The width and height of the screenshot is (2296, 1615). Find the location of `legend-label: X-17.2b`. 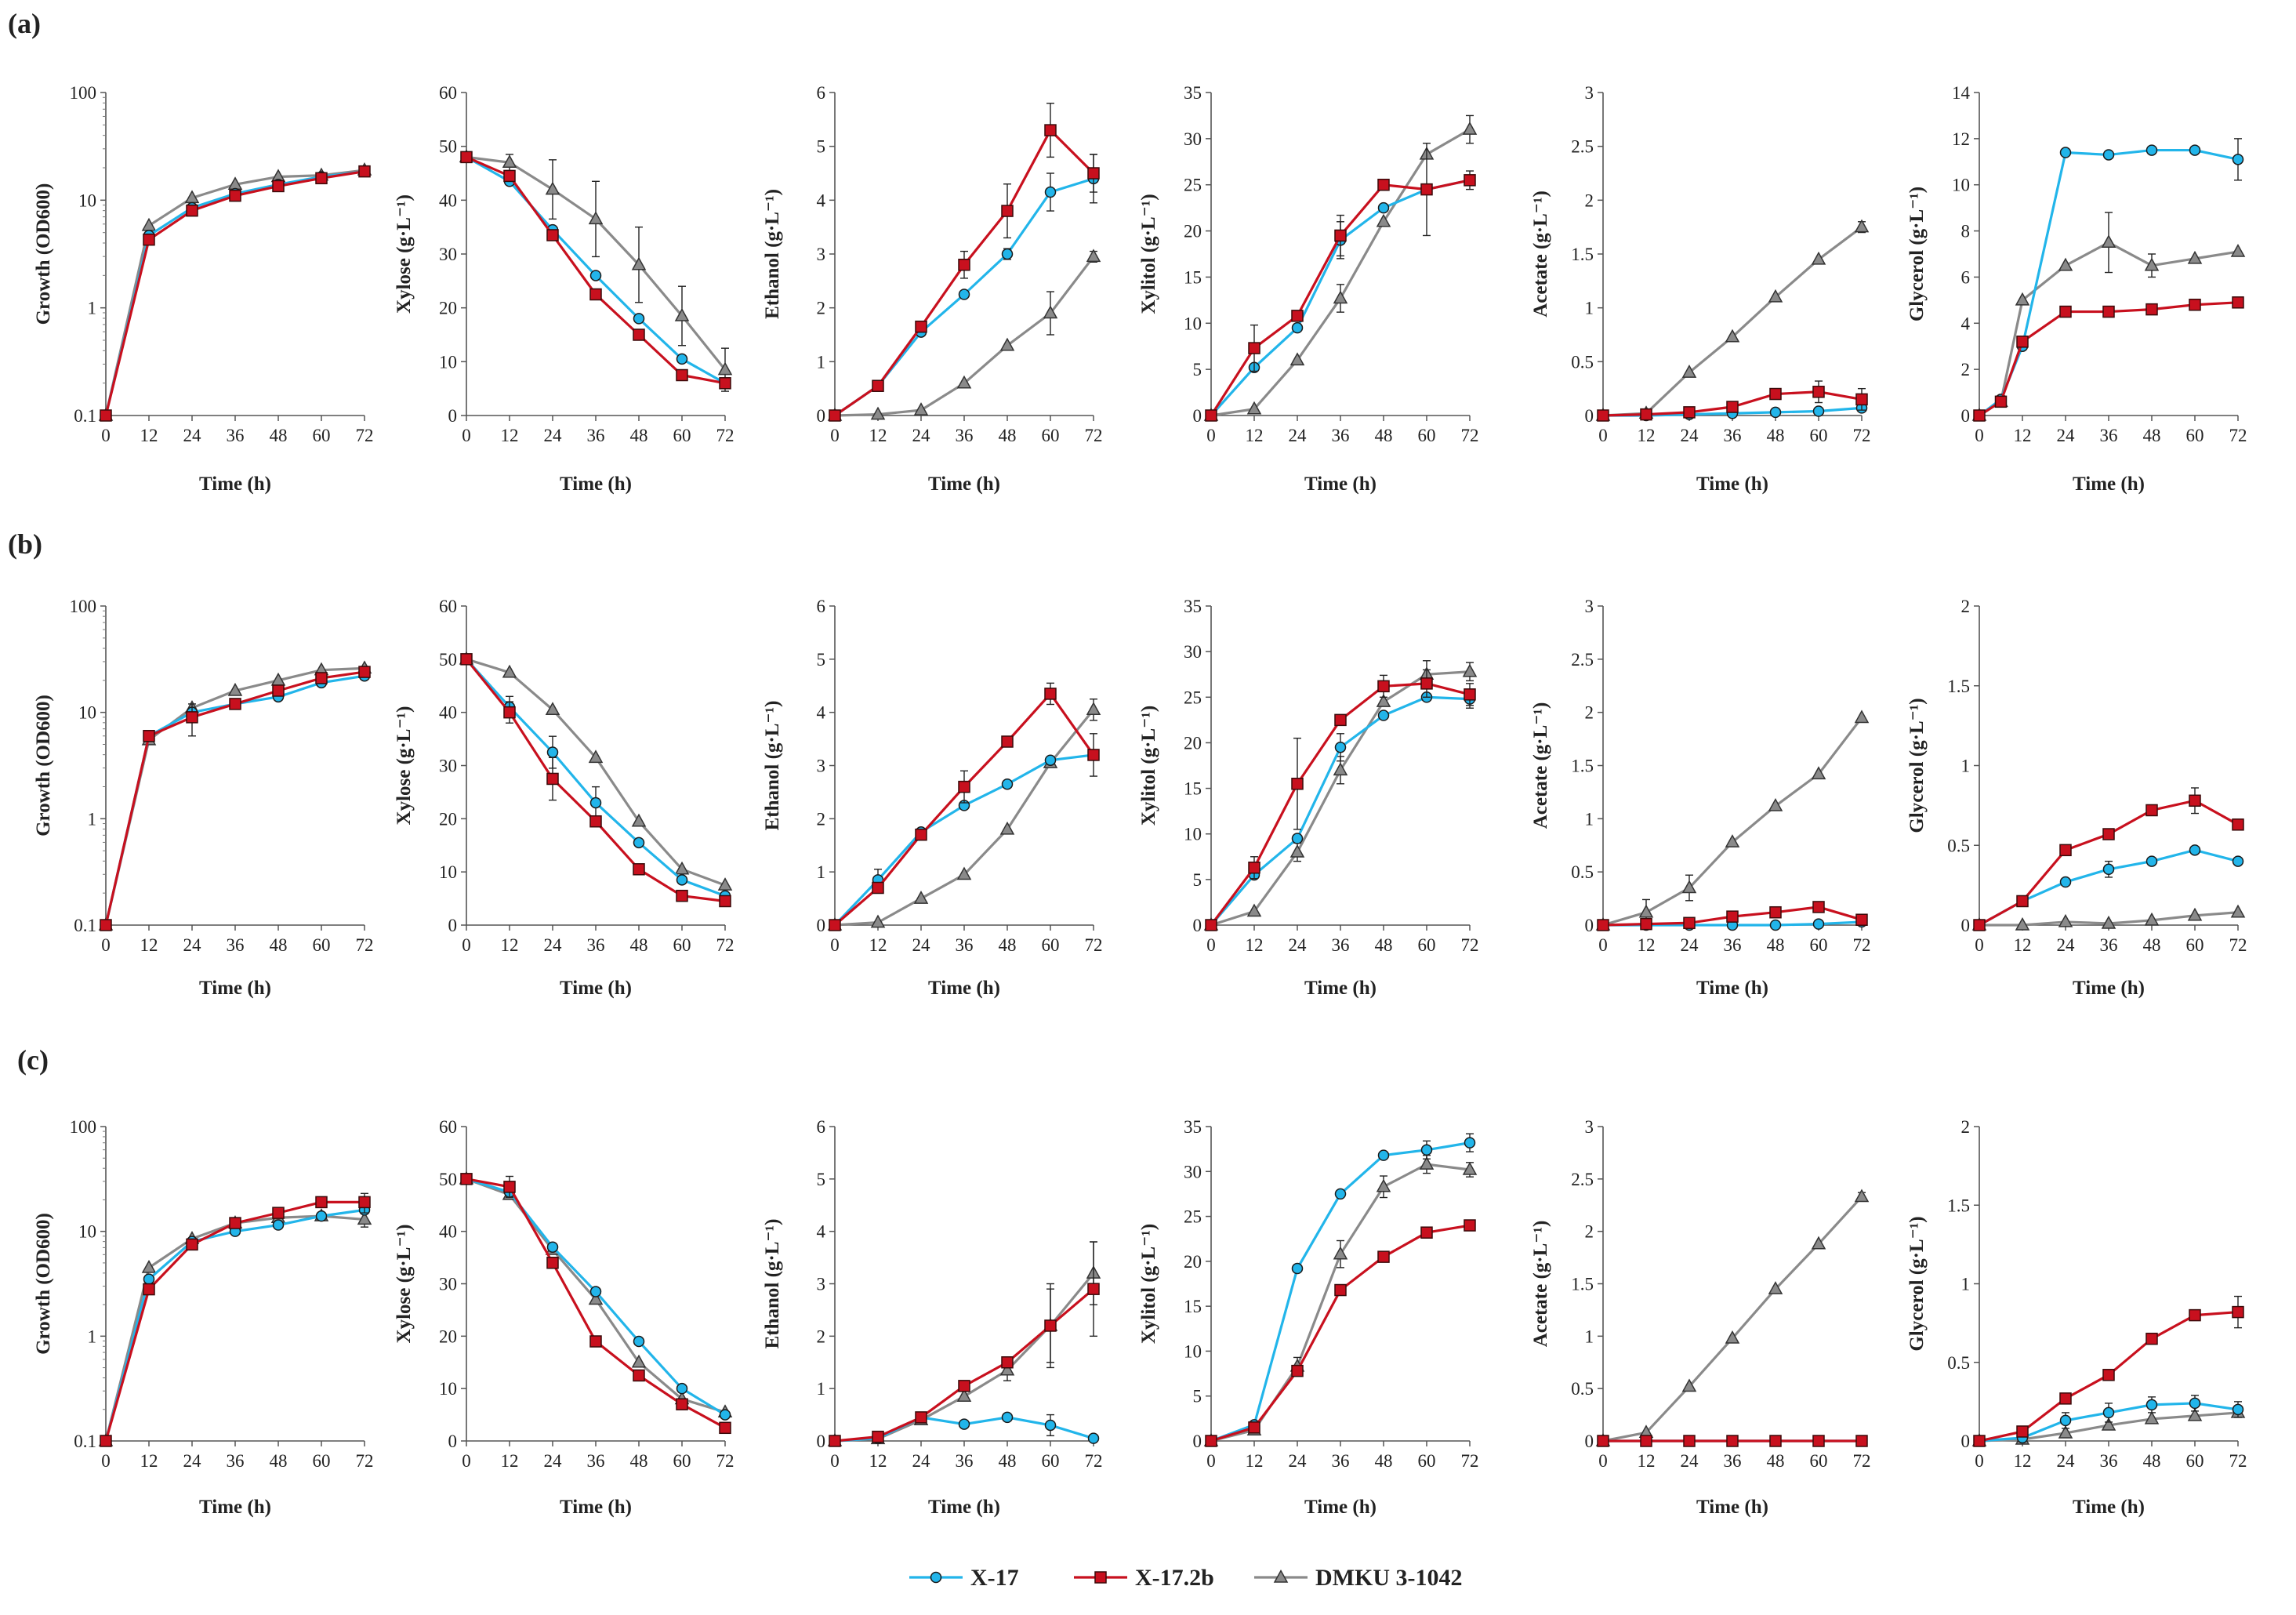

legend-label: X-17.2b is located at coordinates (1174, 1578).